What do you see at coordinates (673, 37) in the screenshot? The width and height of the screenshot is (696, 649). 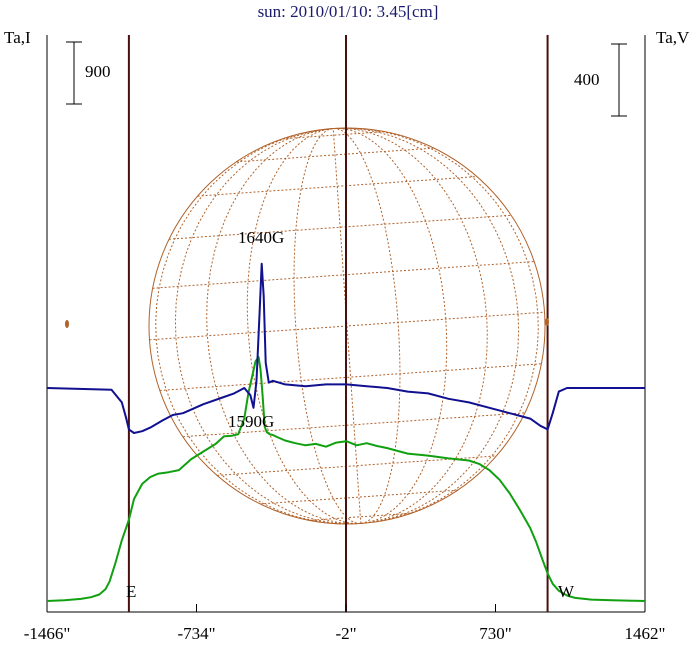 I see `right-axis-label: Ta,V` at bounding box center [673, 37].